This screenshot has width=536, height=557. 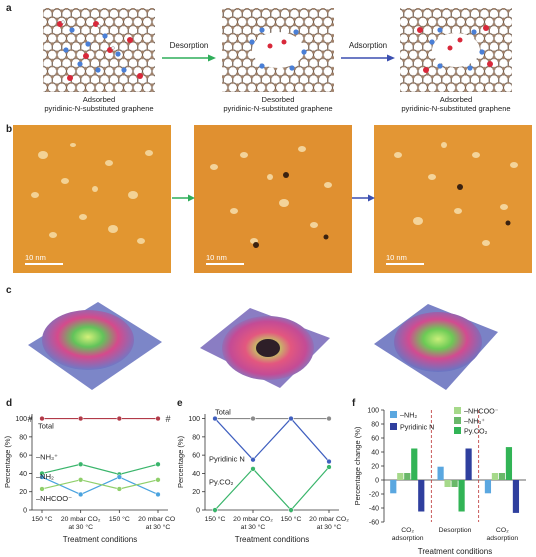 I want to click on d-ytick-label: 100, so click(x=21, y=419).